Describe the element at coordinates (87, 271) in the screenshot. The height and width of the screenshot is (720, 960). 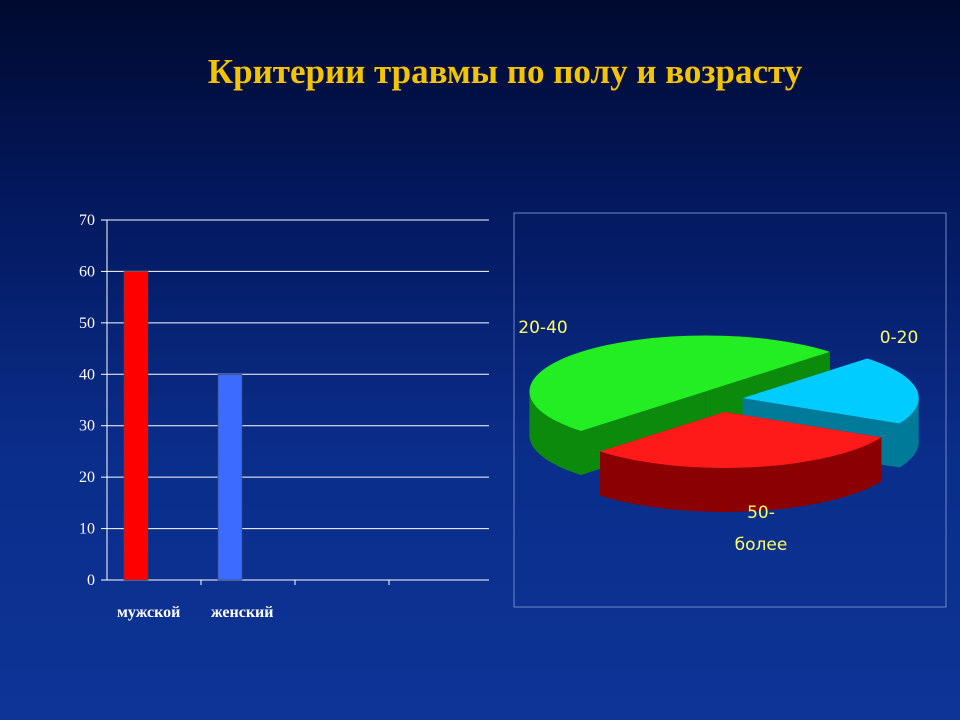
I see `y-tick-label: 60` at that location.